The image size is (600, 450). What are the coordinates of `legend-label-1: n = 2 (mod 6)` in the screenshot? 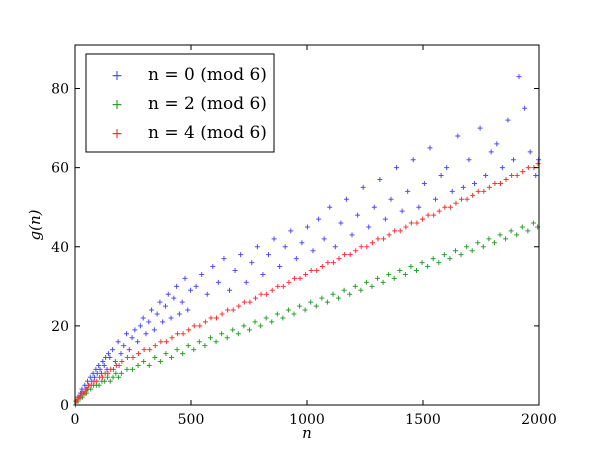 It's located at (207, 104).